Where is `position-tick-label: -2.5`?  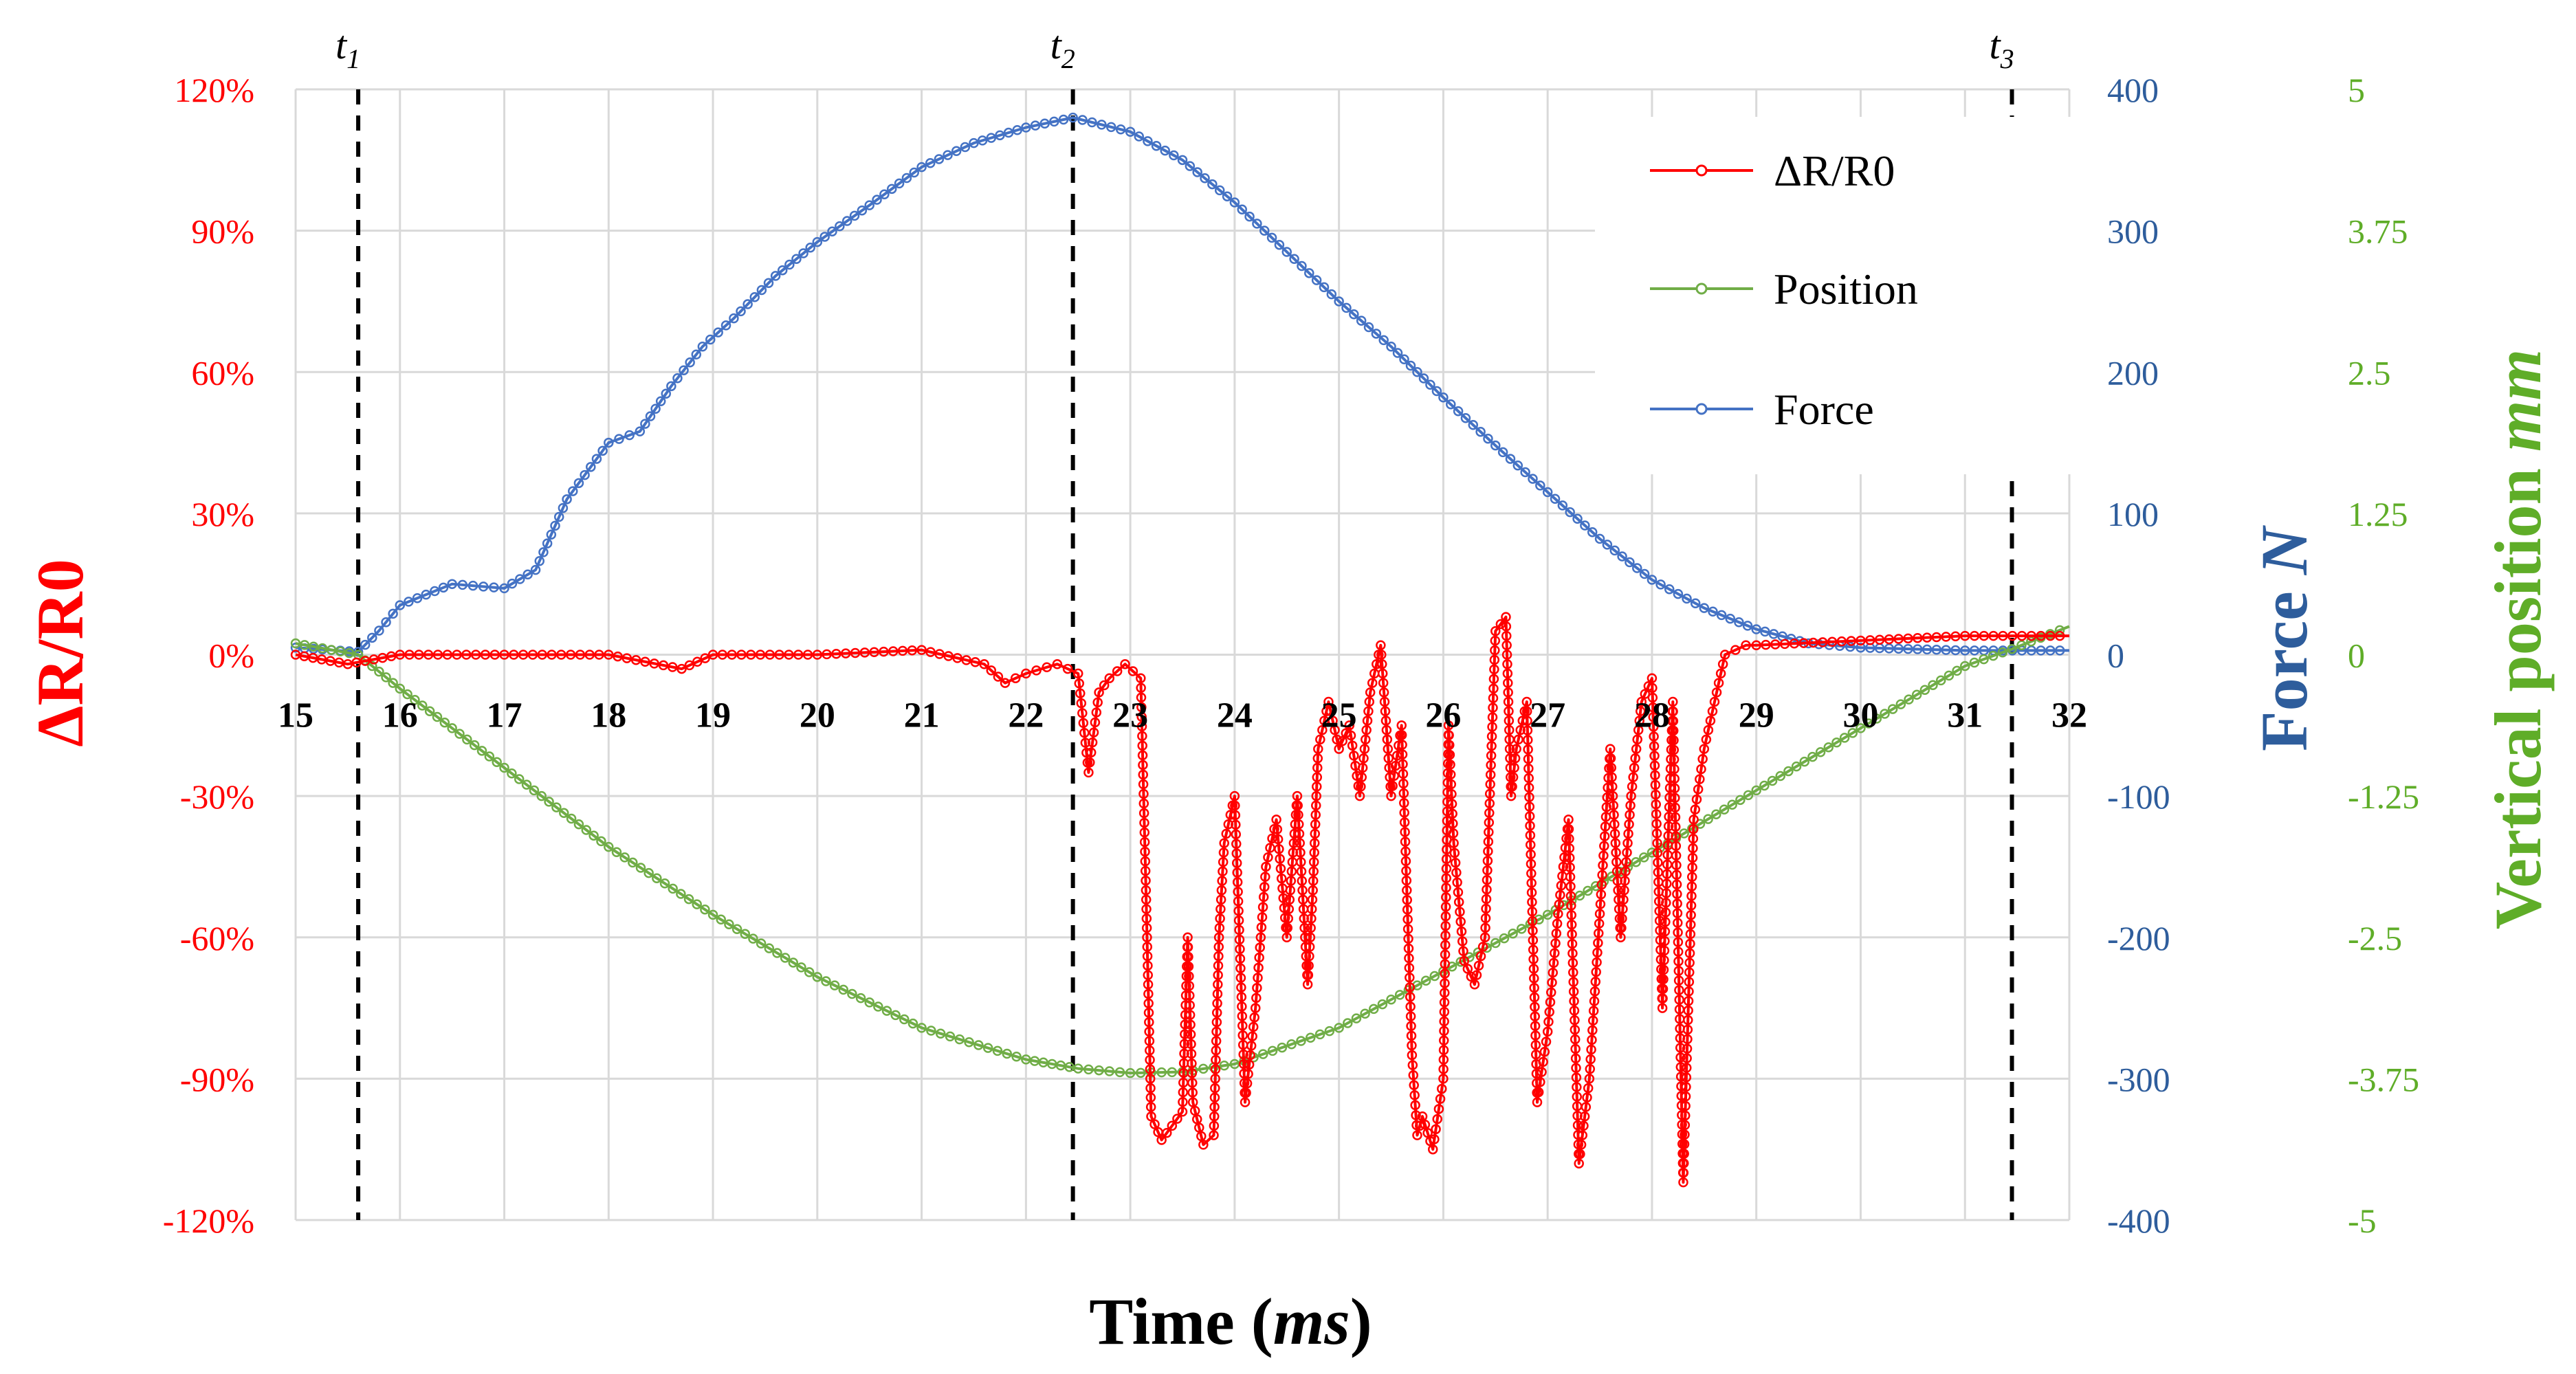
position-tick-label: -2.5 is located at coordinates (2375, 938).